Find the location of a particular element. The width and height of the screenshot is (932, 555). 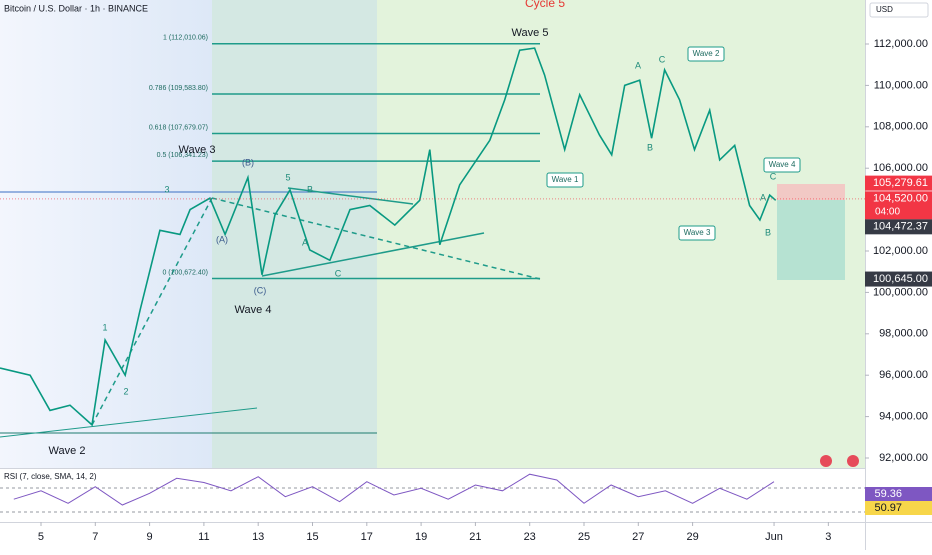

rsi-sma-last: 50.97 is located at coordinates (888, 508).